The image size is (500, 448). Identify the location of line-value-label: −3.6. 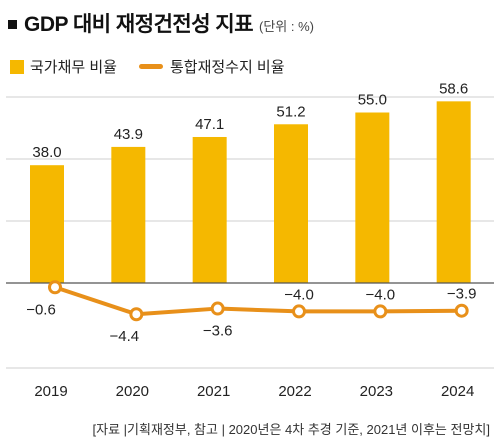
(218, 331).